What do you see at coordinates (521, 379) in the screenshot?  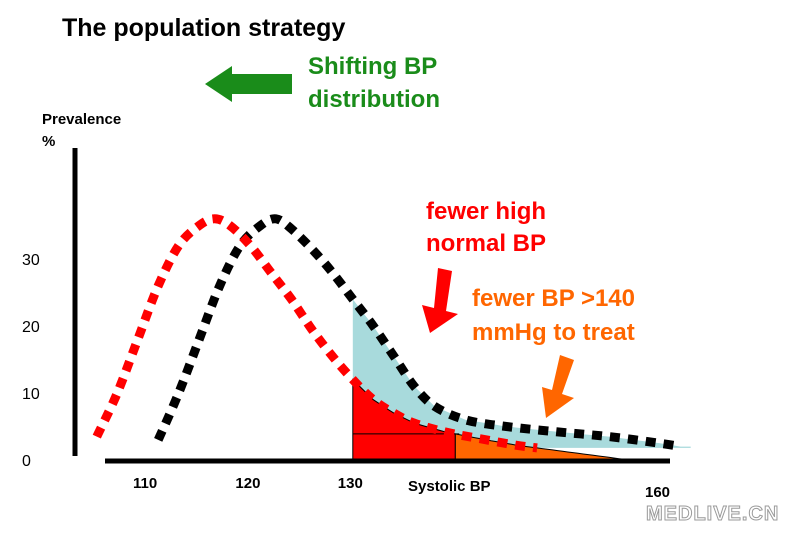 I see `shift-area` at bounding box center [521, 379].